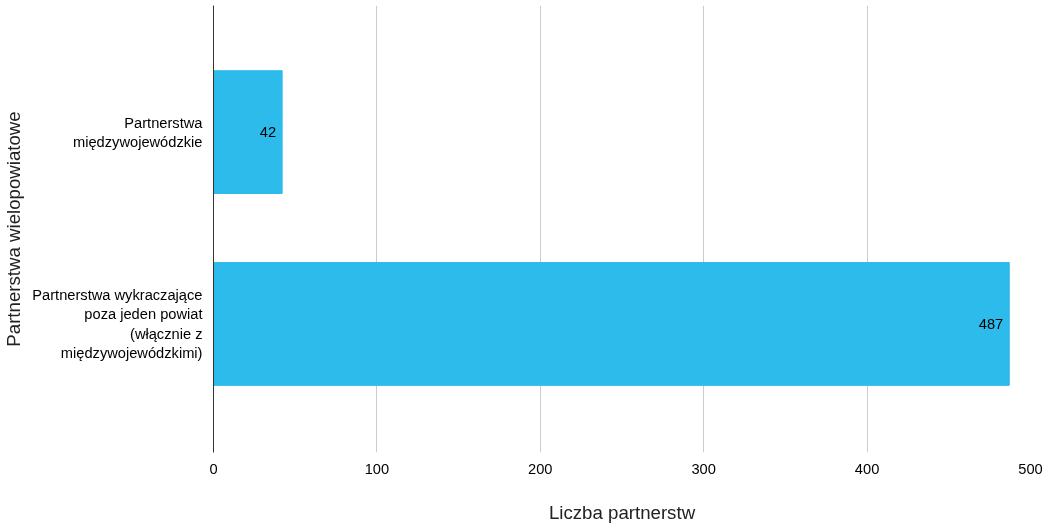 The height and width of the screenshot is (529, 1056). Describe the element at coordinates (377, 468) in the screenshot. I see `x-tick-label: 100` at that location.